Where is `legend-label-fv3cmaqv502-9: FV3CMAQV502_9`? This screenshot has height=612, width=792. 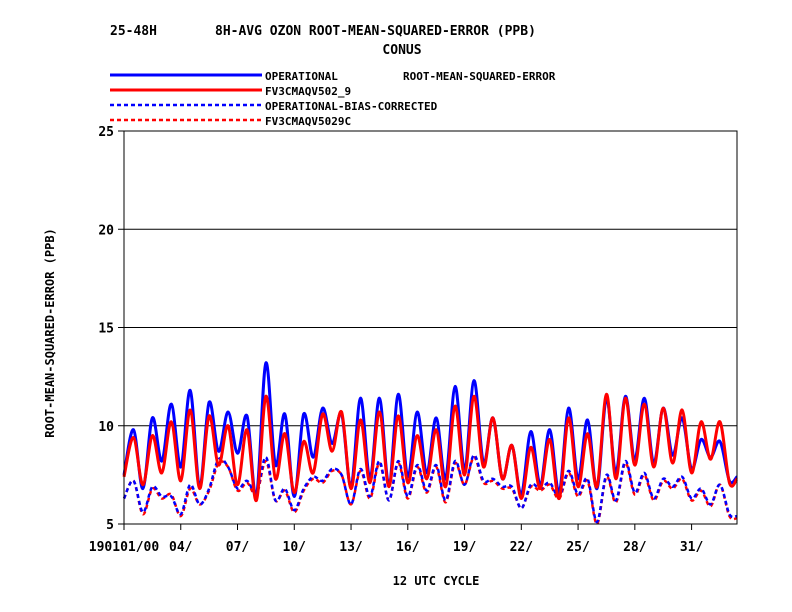
legend-label-fv3cmaqv502-9: FV3CMAQV502_9 is located at coordinates (308, 91).